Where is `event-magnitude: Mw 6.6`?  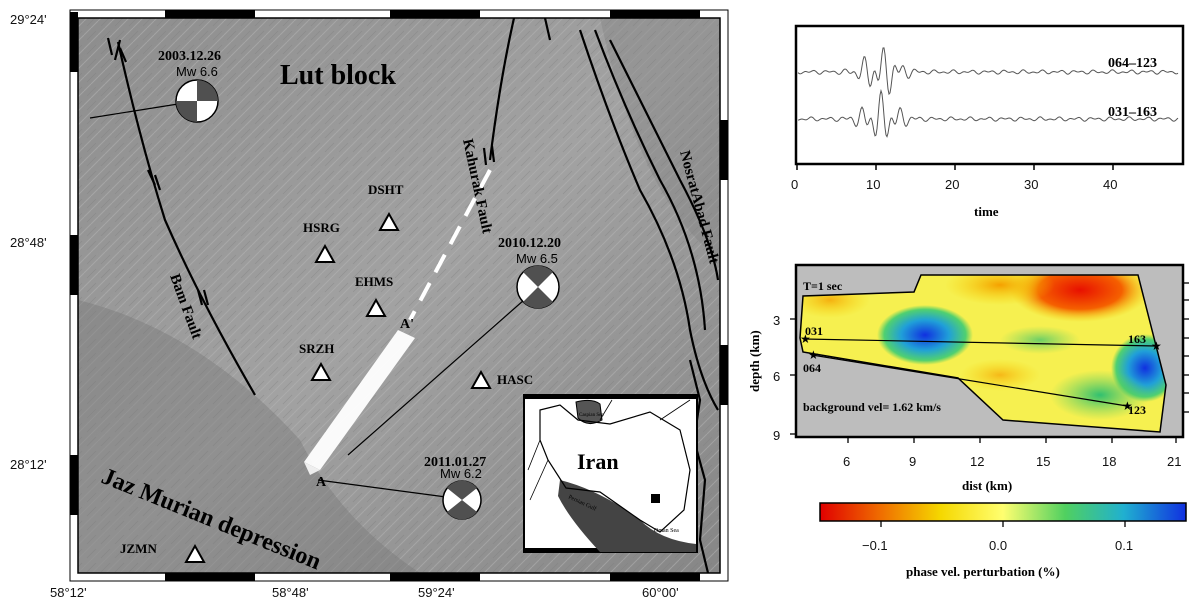 event-magnitude: Mw 6.6 is located at coordinates (197, 71).